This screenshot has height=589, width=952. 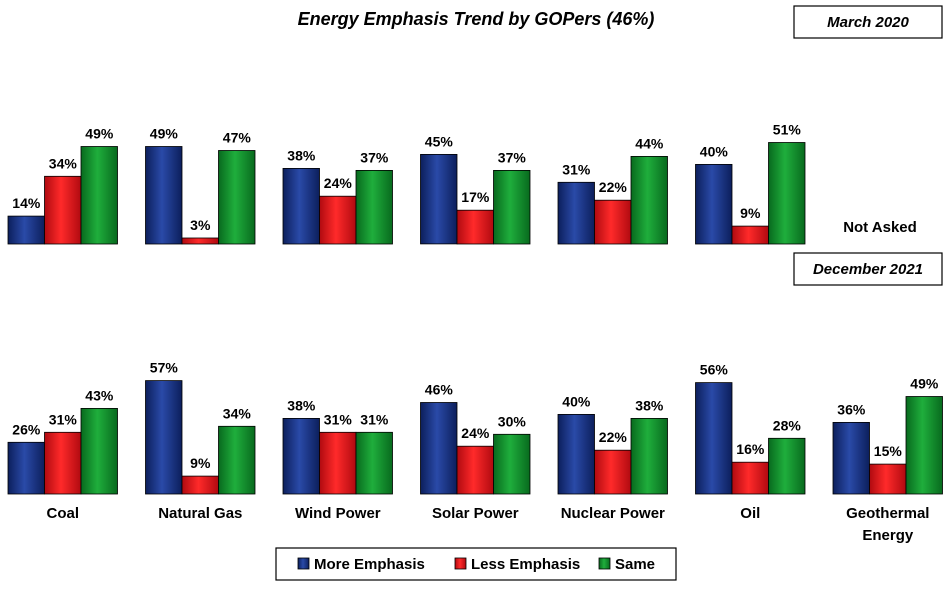 I want to click on value-label-oil-same: 28%, so click(x=787, y=425).